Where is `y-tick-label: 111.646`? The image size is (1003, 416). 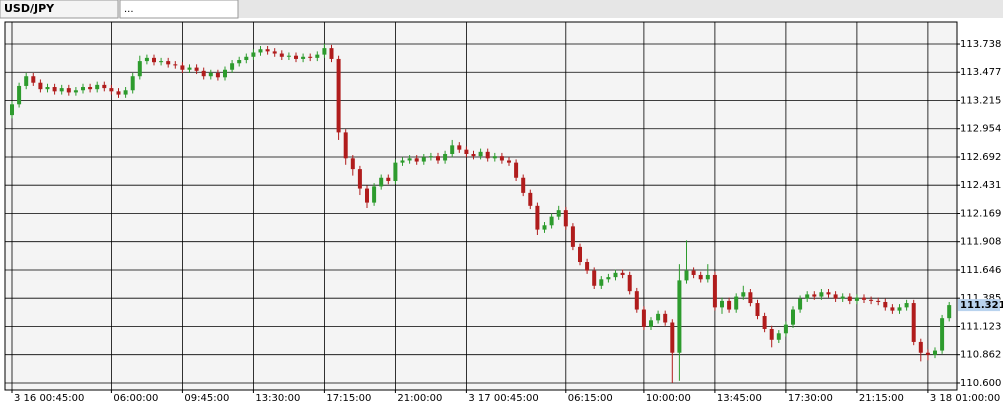 y-tick-label: 111.646 is located at coordinates (980, 270).